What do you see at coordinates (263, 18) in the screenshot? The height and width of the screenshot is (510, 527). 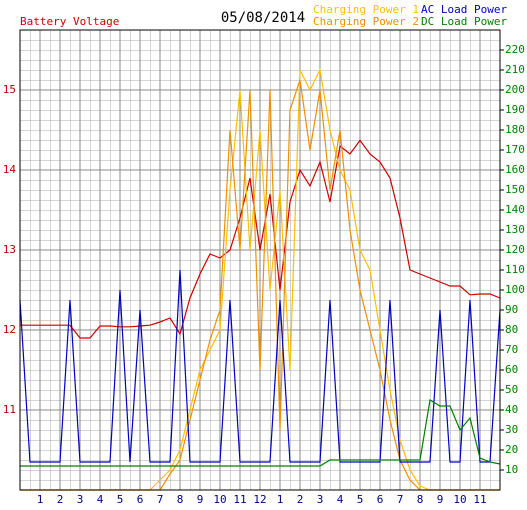 I see `chart-title: 05/08/2014` at bounding box center [263, 18].